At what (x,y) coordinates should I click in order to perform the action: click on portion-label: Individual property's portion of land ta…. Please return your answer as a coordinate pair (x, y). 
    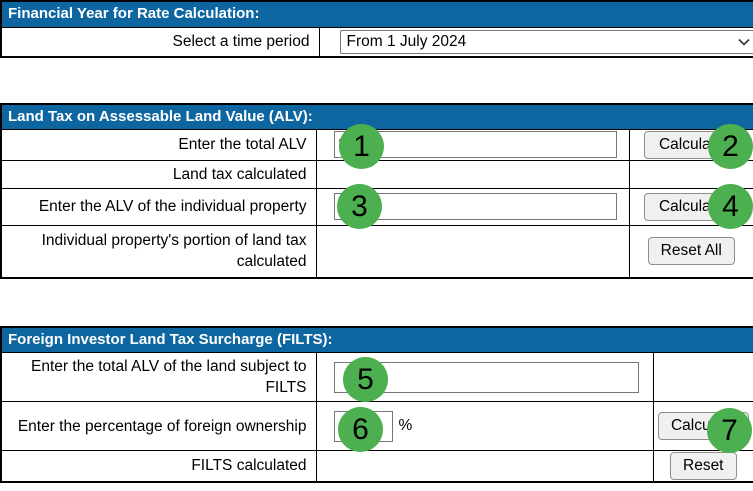
    Looking at the image, I should click on (158, 251).